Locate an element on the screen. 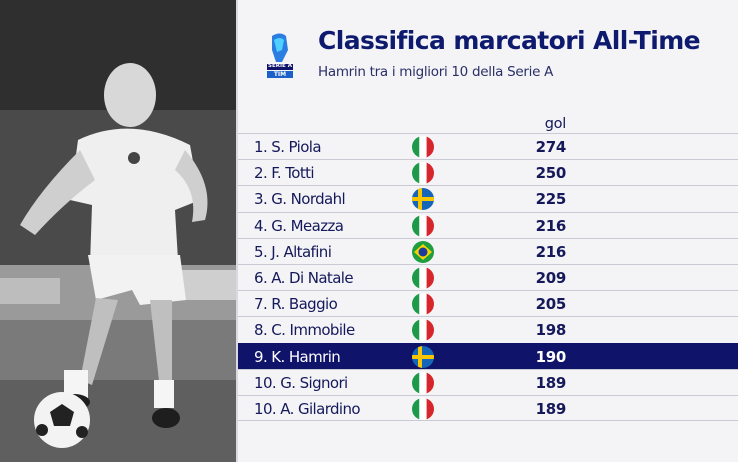 This screenshot has height=462, width=738. table-row: 2. F. Totti 250 is located at coordinates (488, 172).